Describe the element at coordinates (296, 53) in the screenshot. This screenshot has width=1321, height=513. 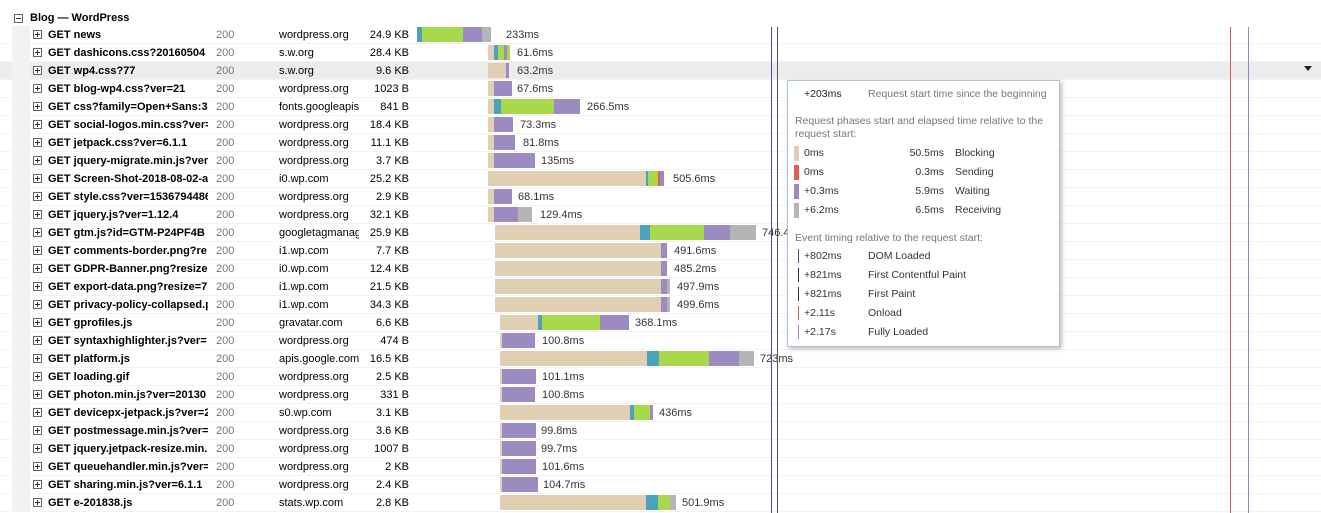
I see `request-domain: s.w.org` at that location.